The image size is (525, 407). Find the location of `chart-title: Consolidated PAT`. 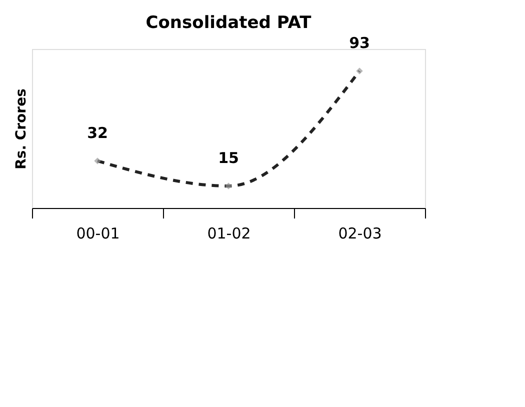

chart-title: Consolidated PAT is located at coordinates (229, 23).